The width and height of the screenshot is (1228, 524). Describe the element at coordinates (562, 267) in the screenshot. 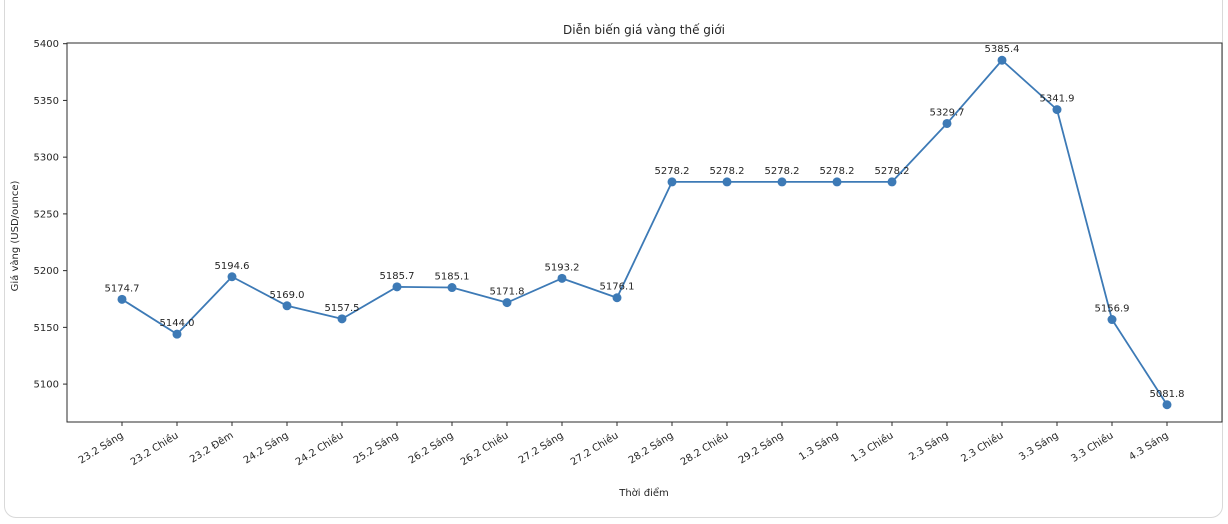

I see `data-point-label: 5193.2` at that location.